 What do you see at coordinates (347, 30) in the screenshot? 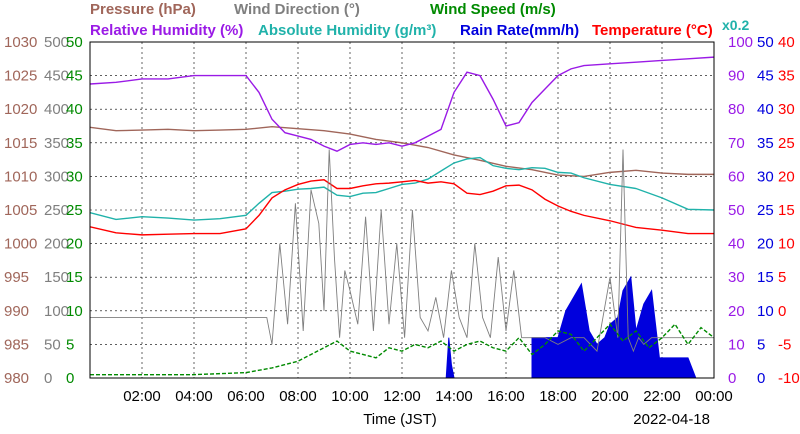
I see `legend-absolute-humidity: Absolute Humidity (g/m³)` at bounding box center [347, 30].